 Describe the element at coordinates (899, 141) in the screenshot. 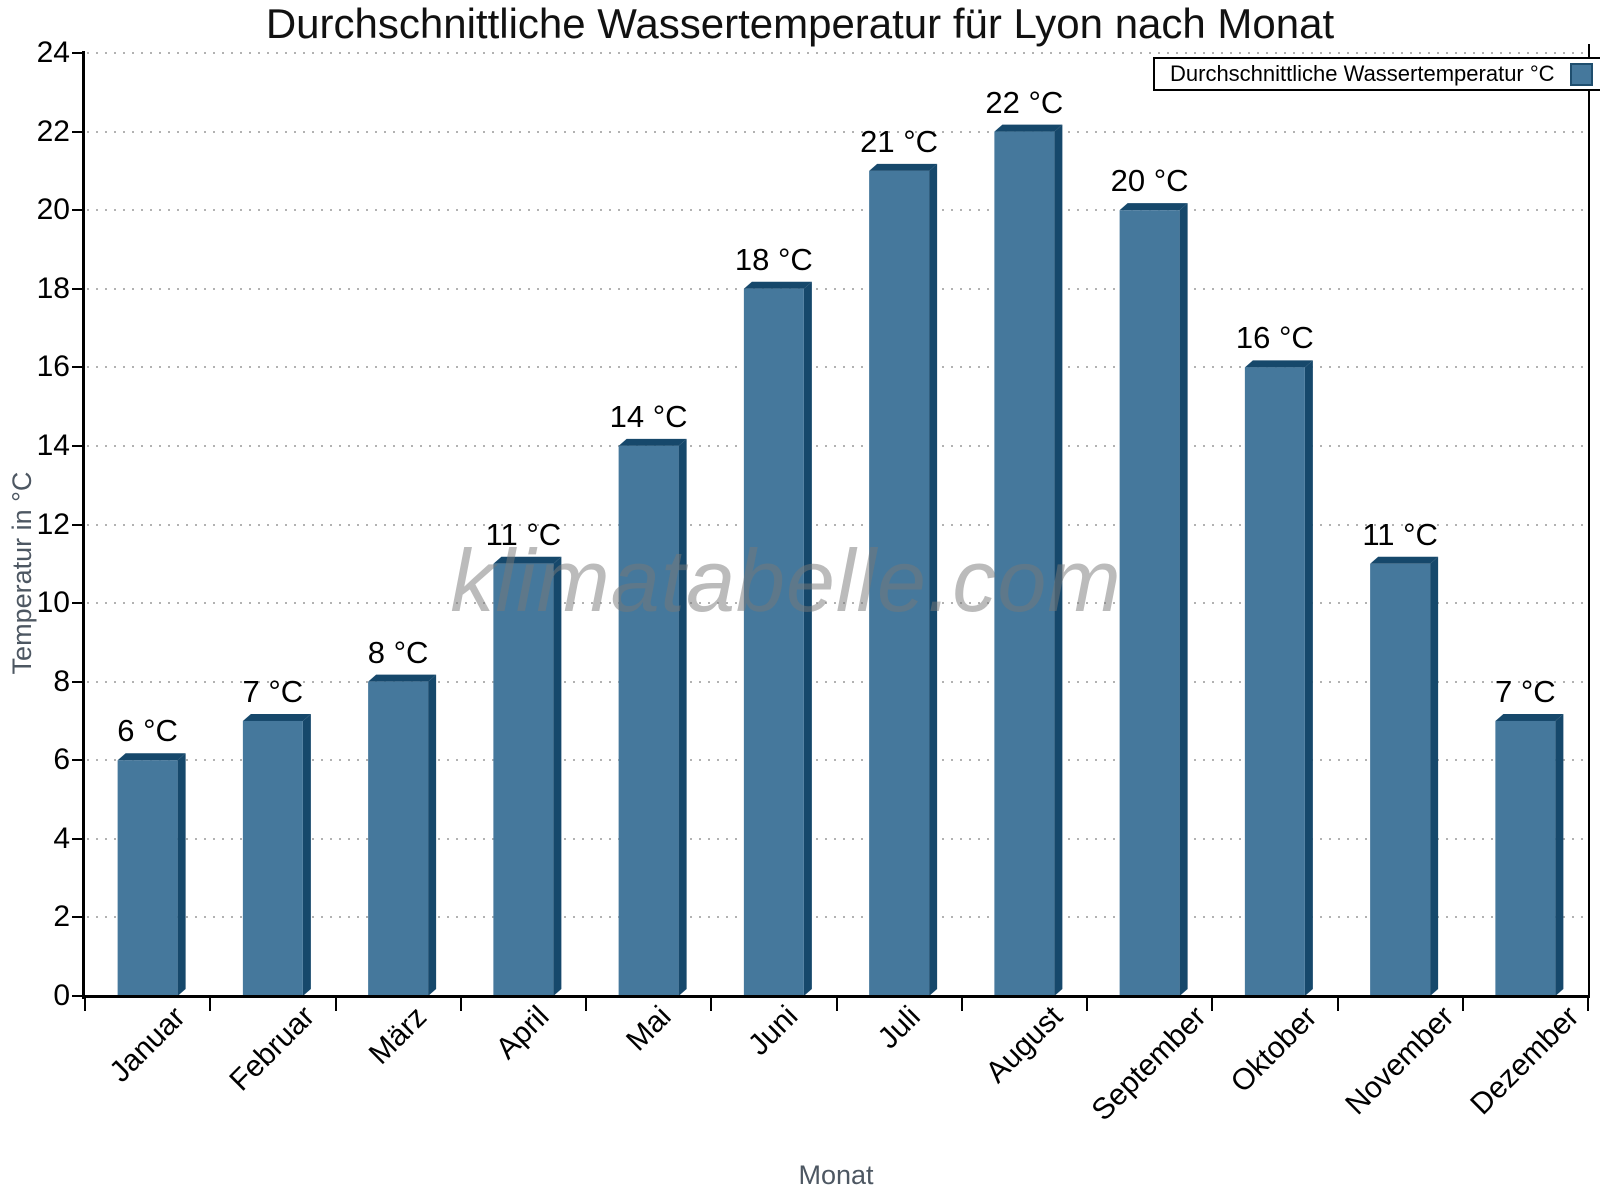

I see `bar-value-label-6: 21 °C` at that location.